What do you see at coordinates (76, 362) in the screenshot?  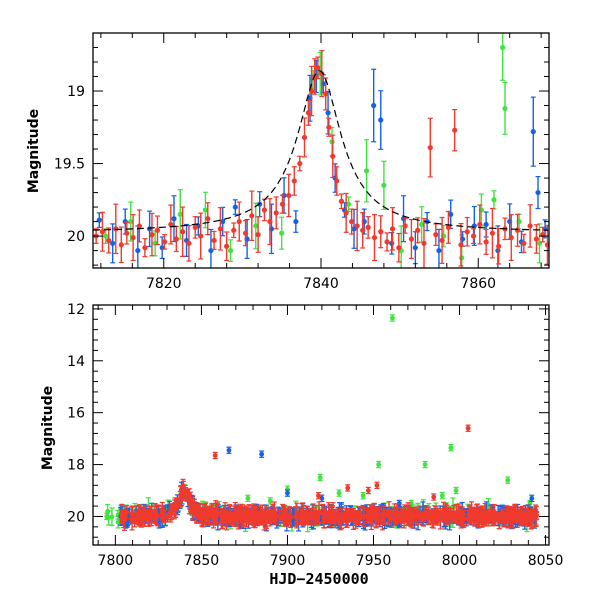 I see `y-tick-label: 14` at bounding box center [76, 362].